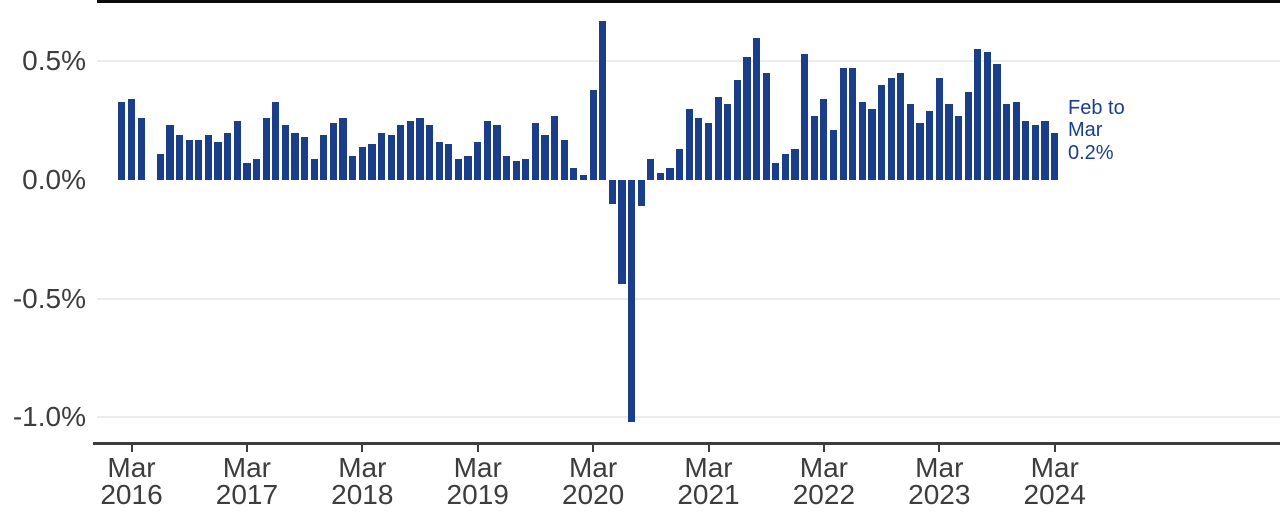  I want to click on x-tick-label: Mar 2024, so click(1055, 480).